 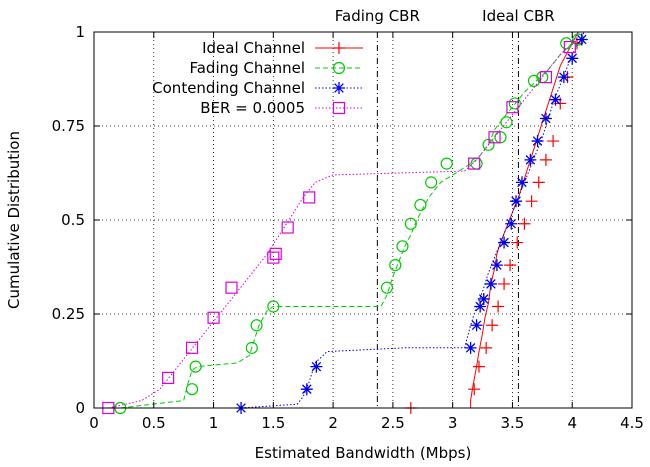 I want to click on y-axis-label: Cumulative Distribution, so click(x=14, y=220).